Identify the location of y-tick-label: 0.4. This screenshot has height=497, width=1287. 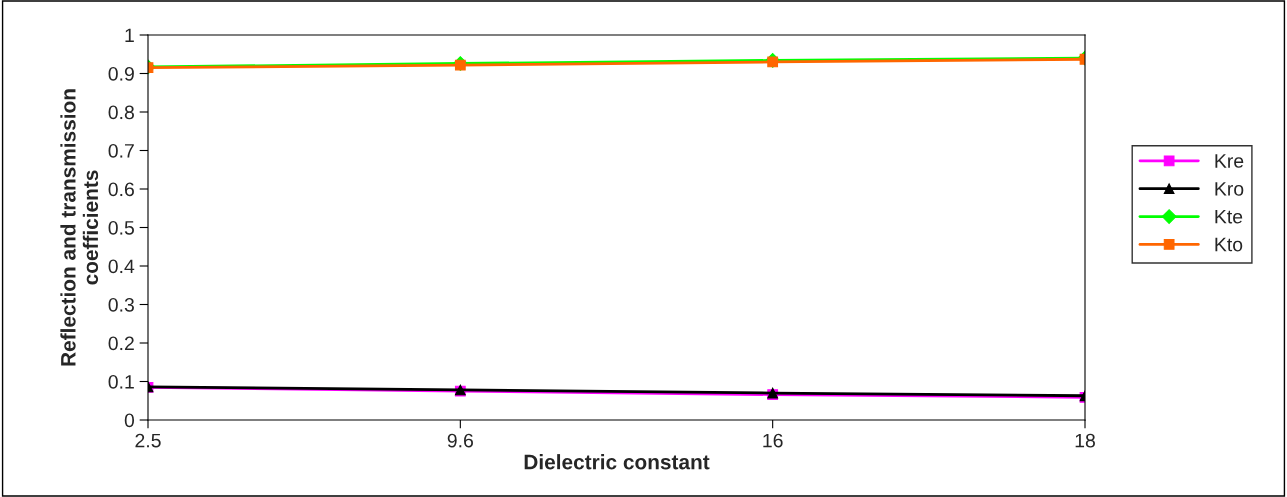
(121, 266).